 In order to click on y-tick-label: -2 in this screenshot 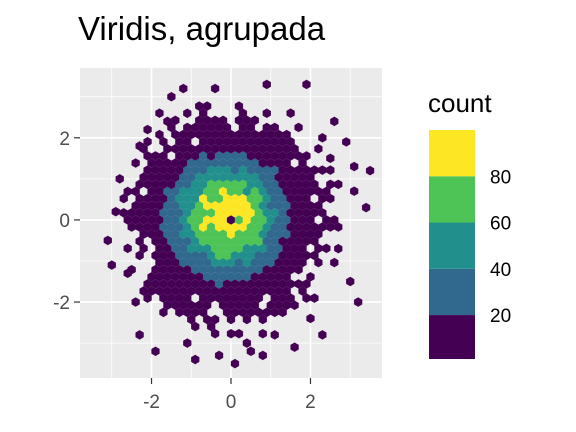, I will do `click(61, 303)`.